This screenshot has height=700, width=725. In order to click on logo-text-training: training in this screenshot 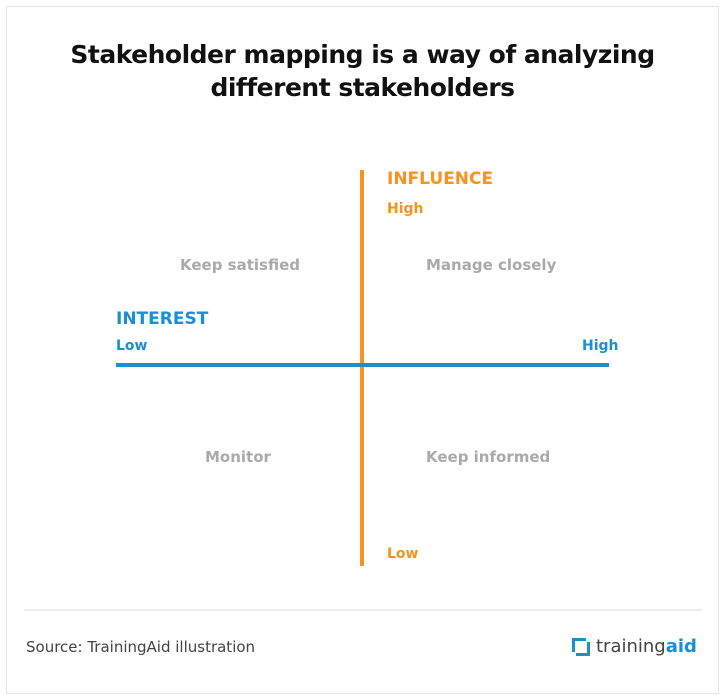, I will do `click(631, 646)`.